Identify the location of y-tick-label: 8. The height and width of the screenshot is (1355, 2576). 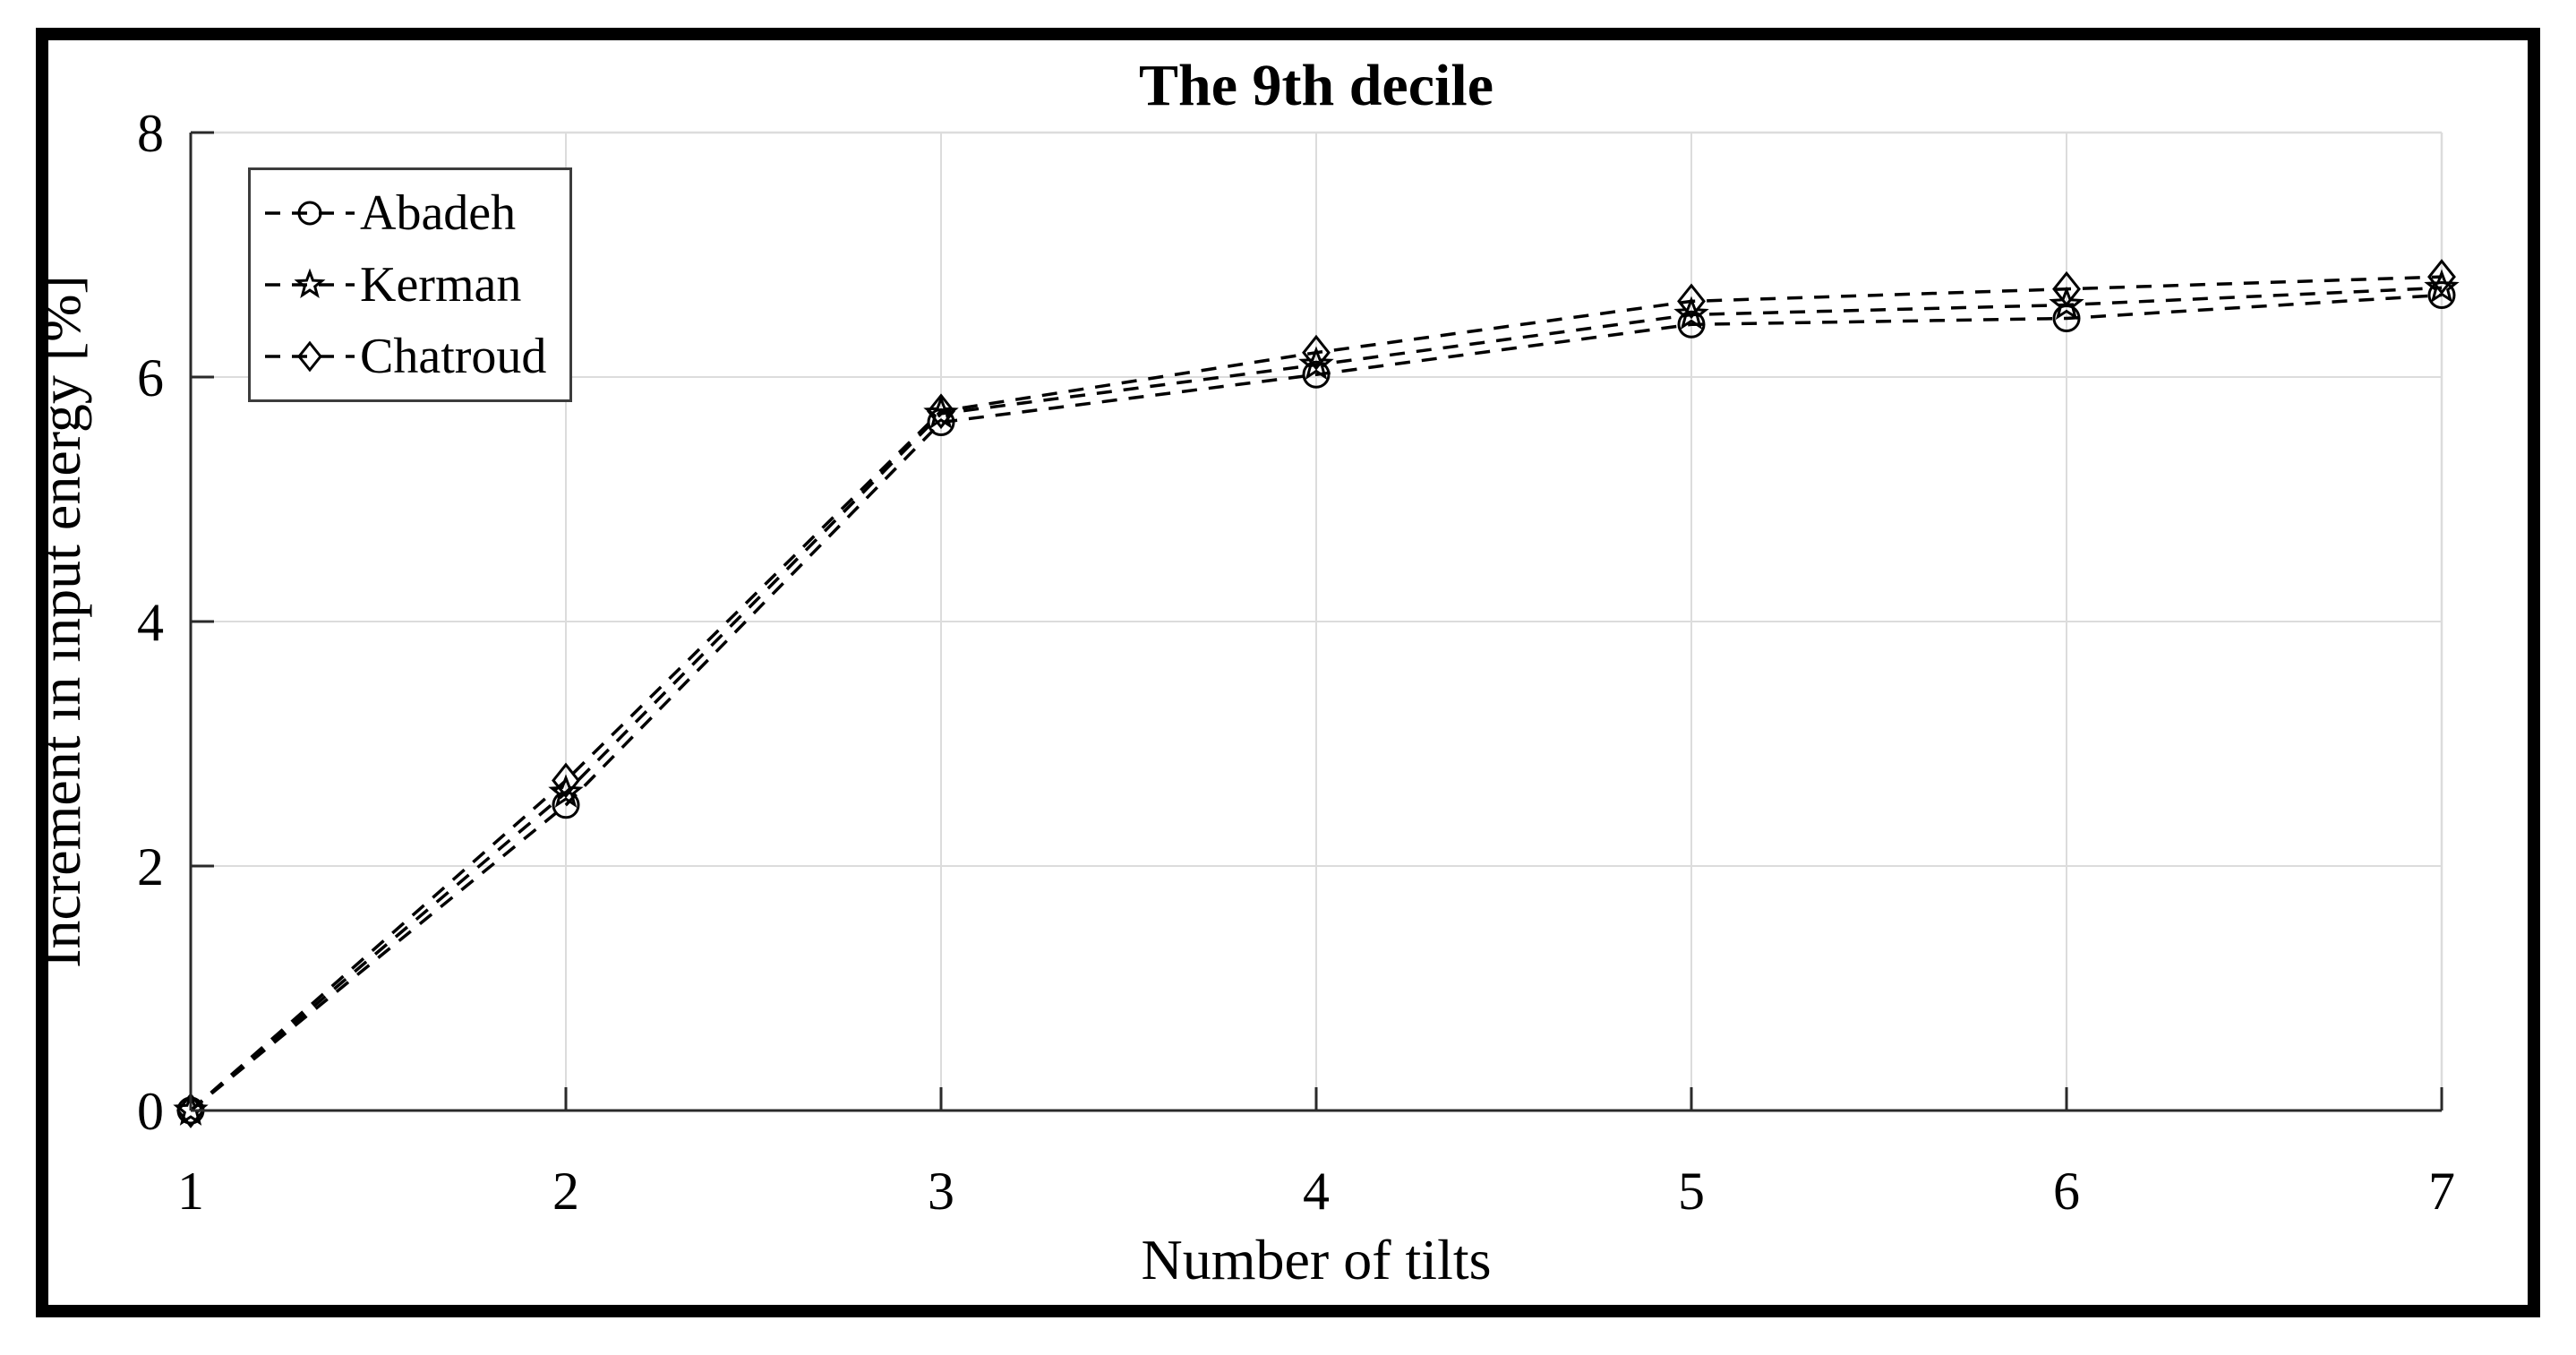
(150, 133).